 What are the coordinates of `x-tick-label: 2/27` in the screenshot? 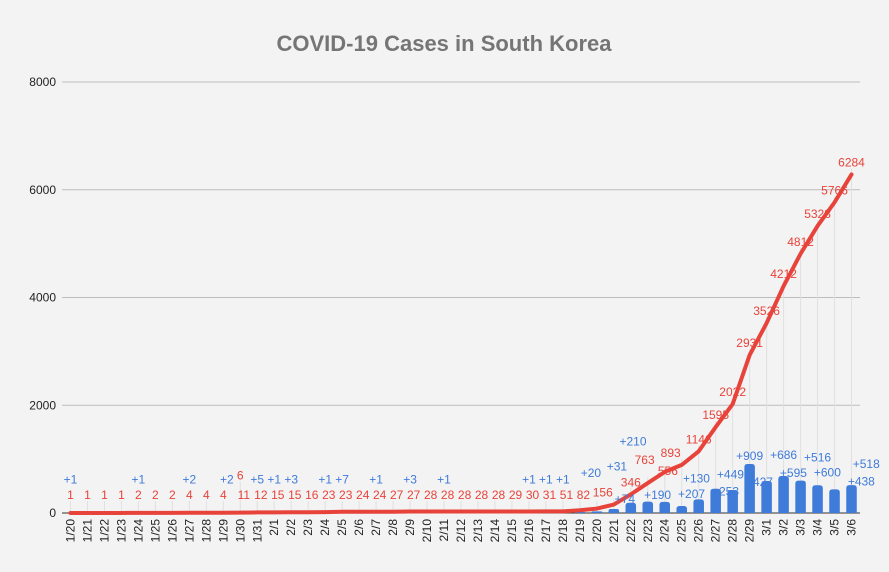 It's located at (716, 531).